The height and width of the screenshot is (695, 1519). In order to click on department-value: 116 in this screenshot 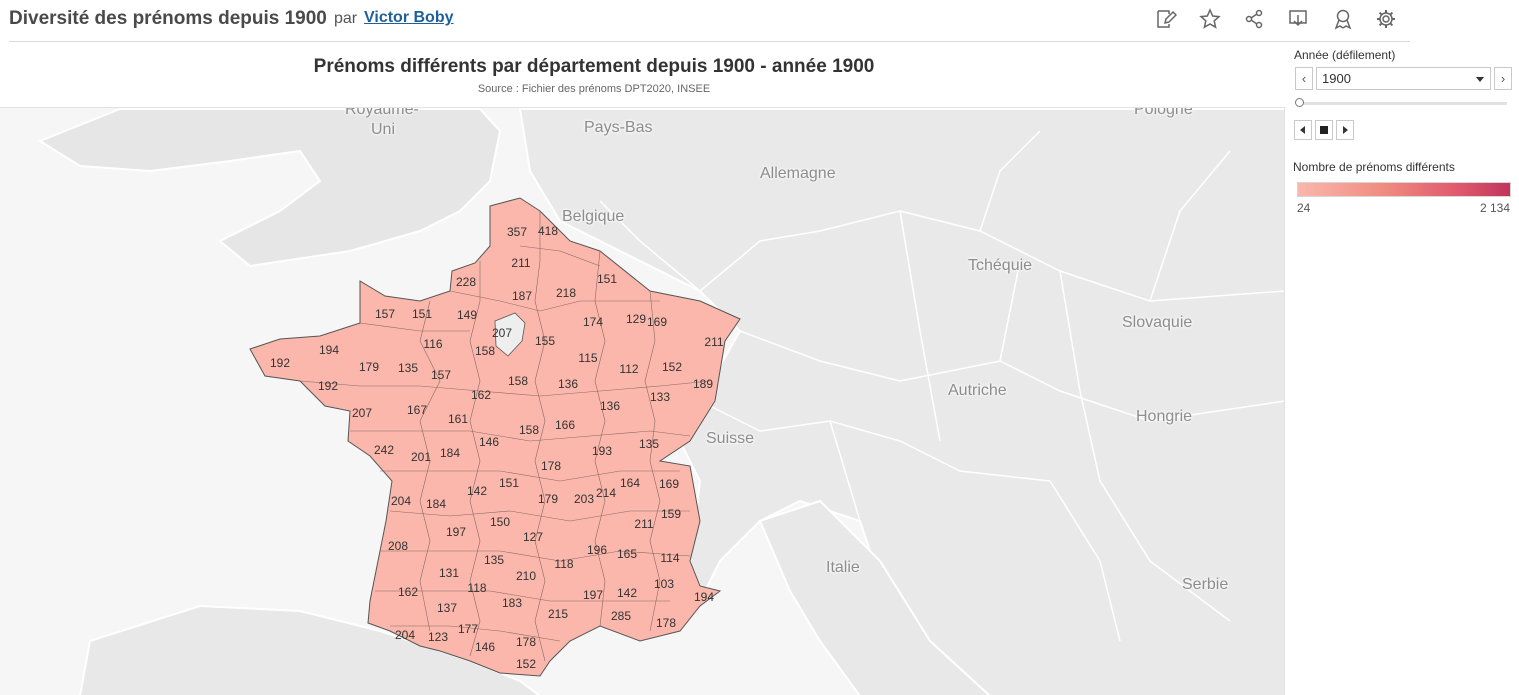, I will do `click(433, 344)`.